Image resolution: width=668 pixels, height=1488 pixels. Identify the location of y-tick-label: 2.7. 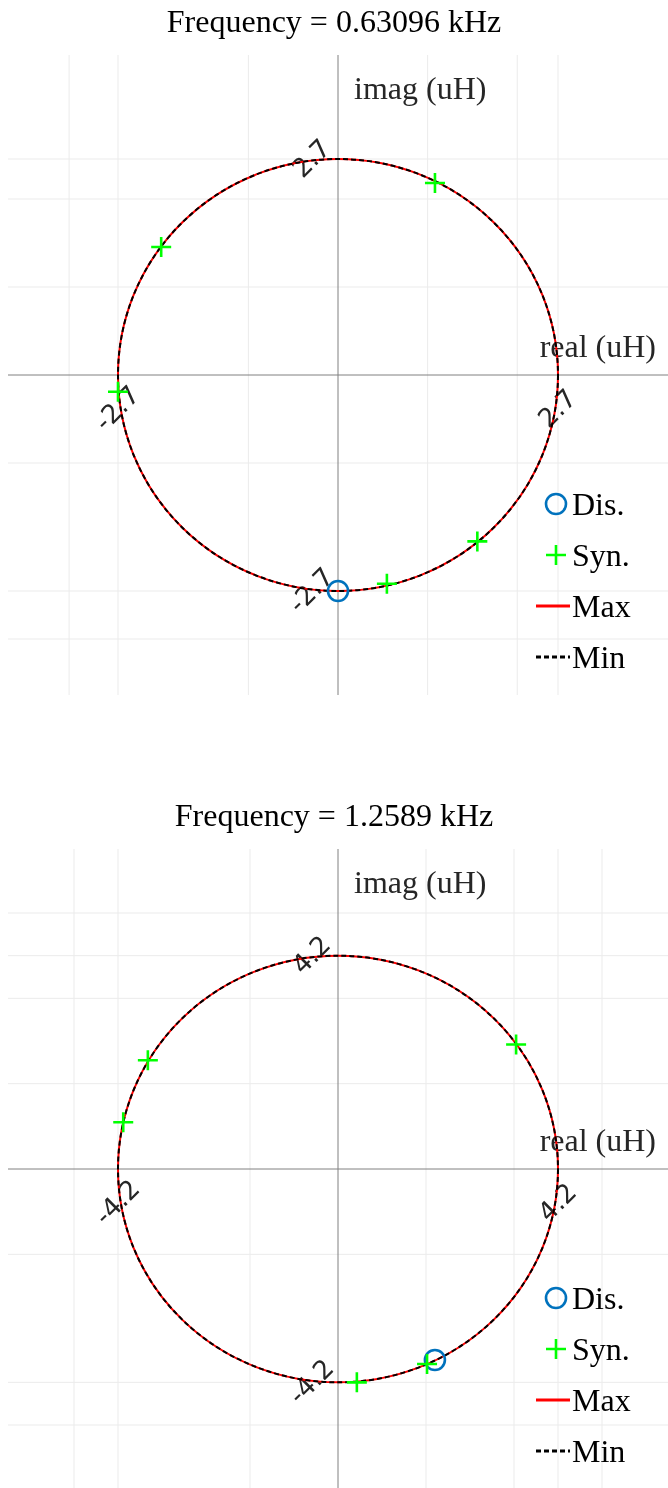
(311, 158).